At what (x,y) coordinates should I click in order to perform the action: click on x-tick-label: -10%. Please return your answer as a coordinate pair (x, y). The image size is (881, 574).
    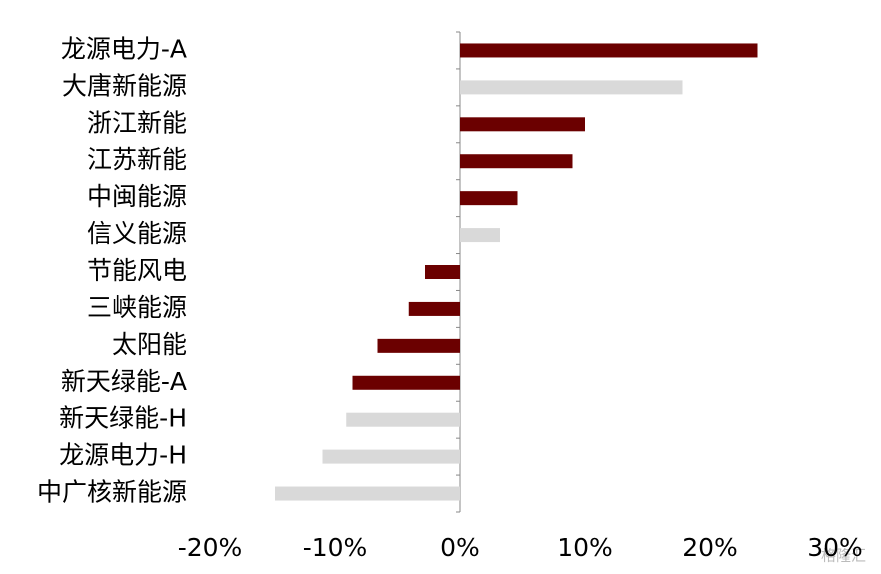
    Looking at the image, I should click on (335, 547).